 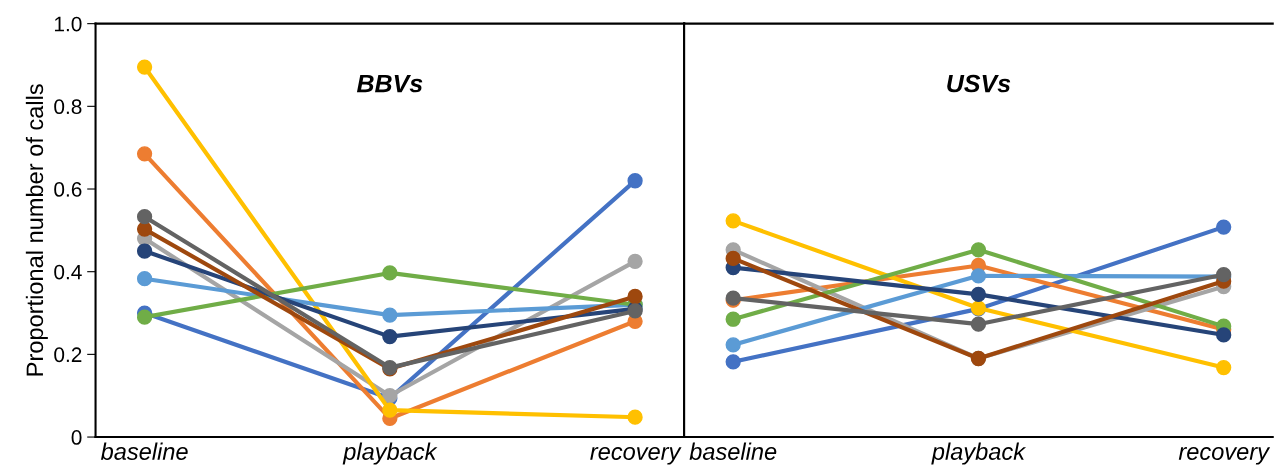 What do you see at coordinates (76, 437) in the screenshot?
I see `y-tick-label: 0` at bounding box center [76, 437].